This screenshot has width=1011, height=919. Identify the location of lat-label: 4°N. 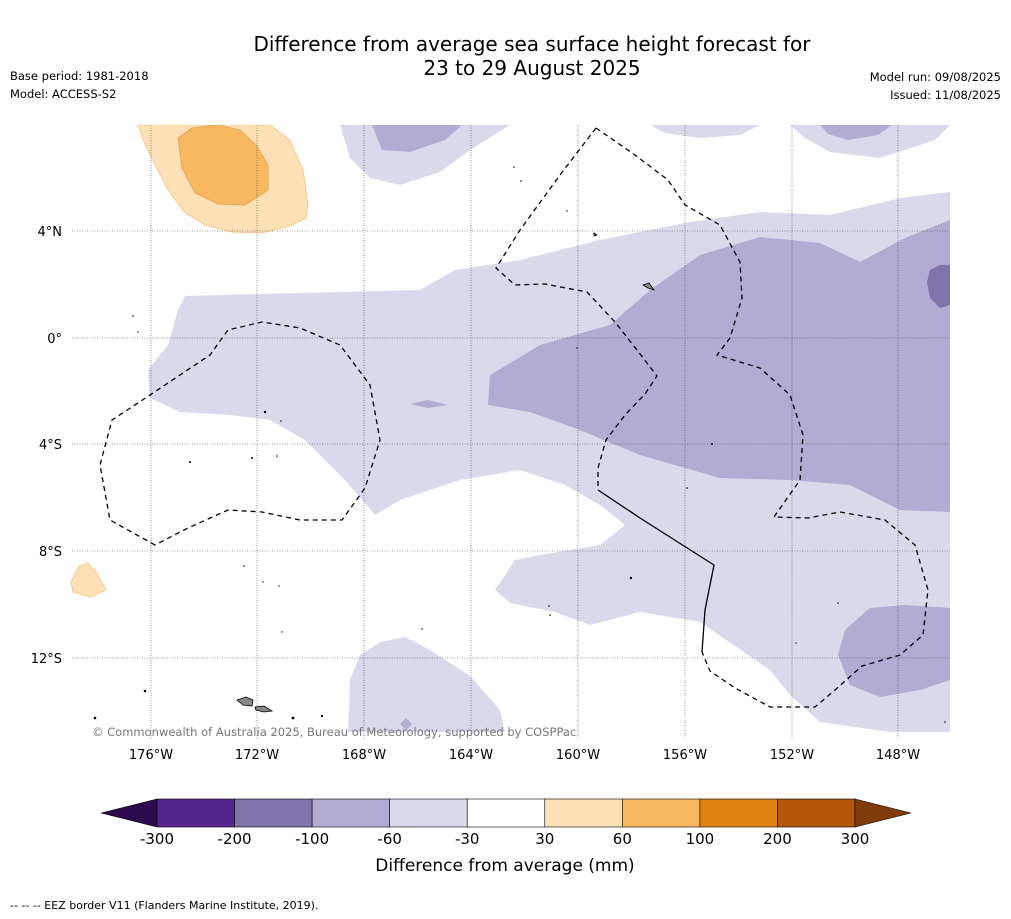
(50, 232).